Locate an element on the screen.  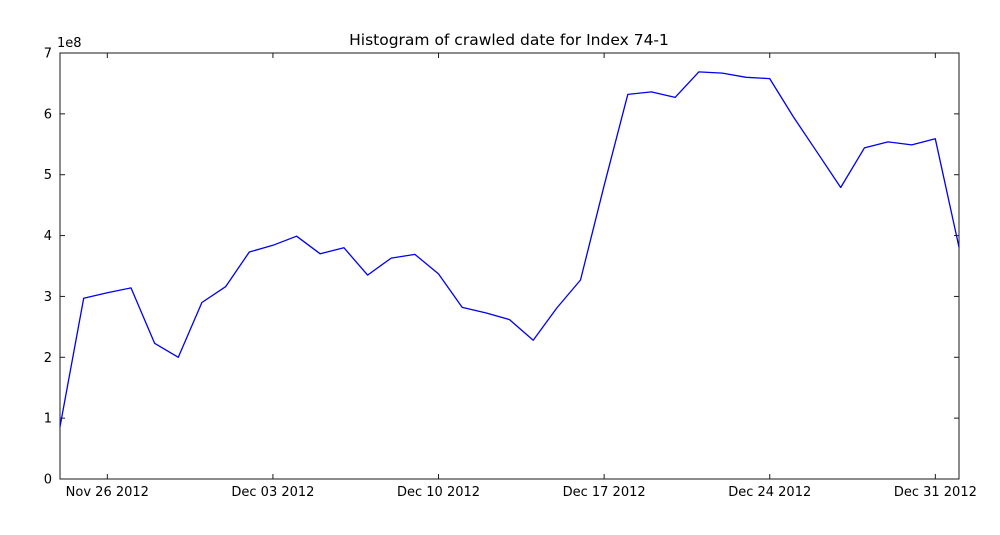
y-tick-label: 1 is located at coordinates (48, 419).